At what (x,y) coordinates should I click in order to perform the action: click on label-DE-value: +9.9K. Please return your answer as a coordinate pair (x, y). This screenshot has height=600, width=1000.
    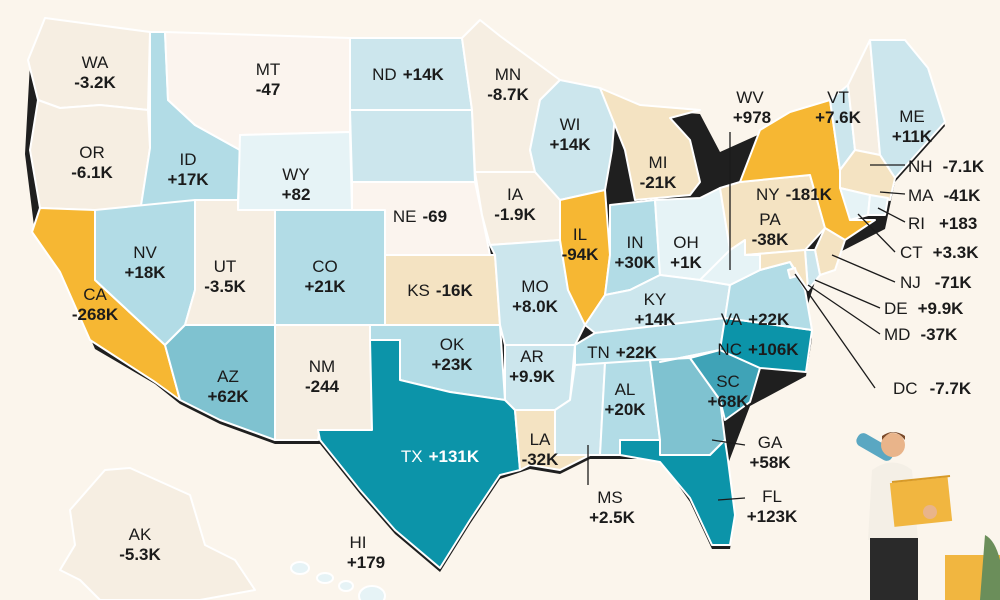
    Looking at the image, I should click on (941, 308).